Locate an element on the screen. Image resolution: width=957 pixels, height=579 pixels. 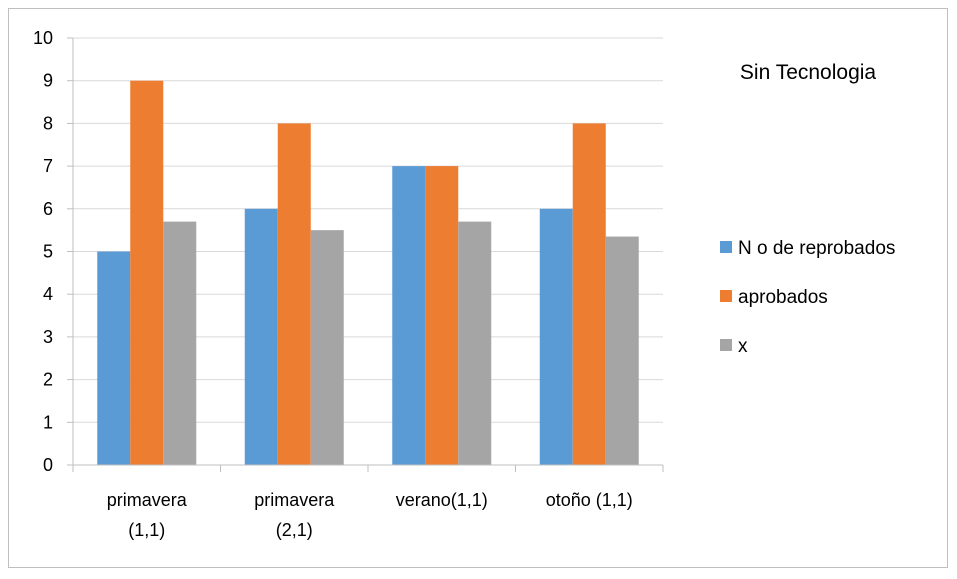
y-tick-label: 5 is located at coordinates (48, 252).